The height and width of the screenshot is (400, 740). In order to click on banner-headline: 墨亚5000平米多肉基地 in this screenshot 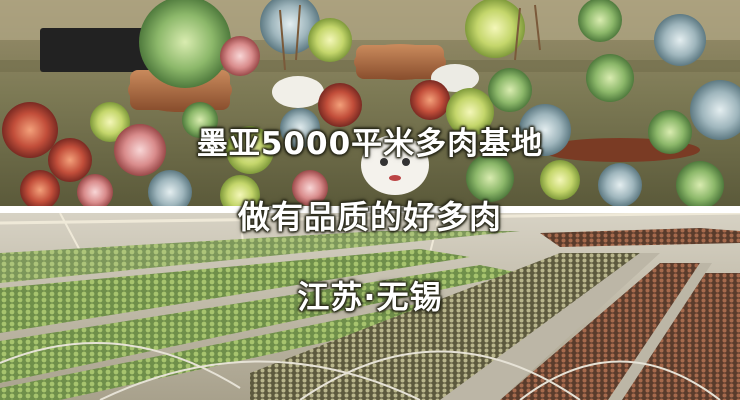, I will do `click(370, 144)`.